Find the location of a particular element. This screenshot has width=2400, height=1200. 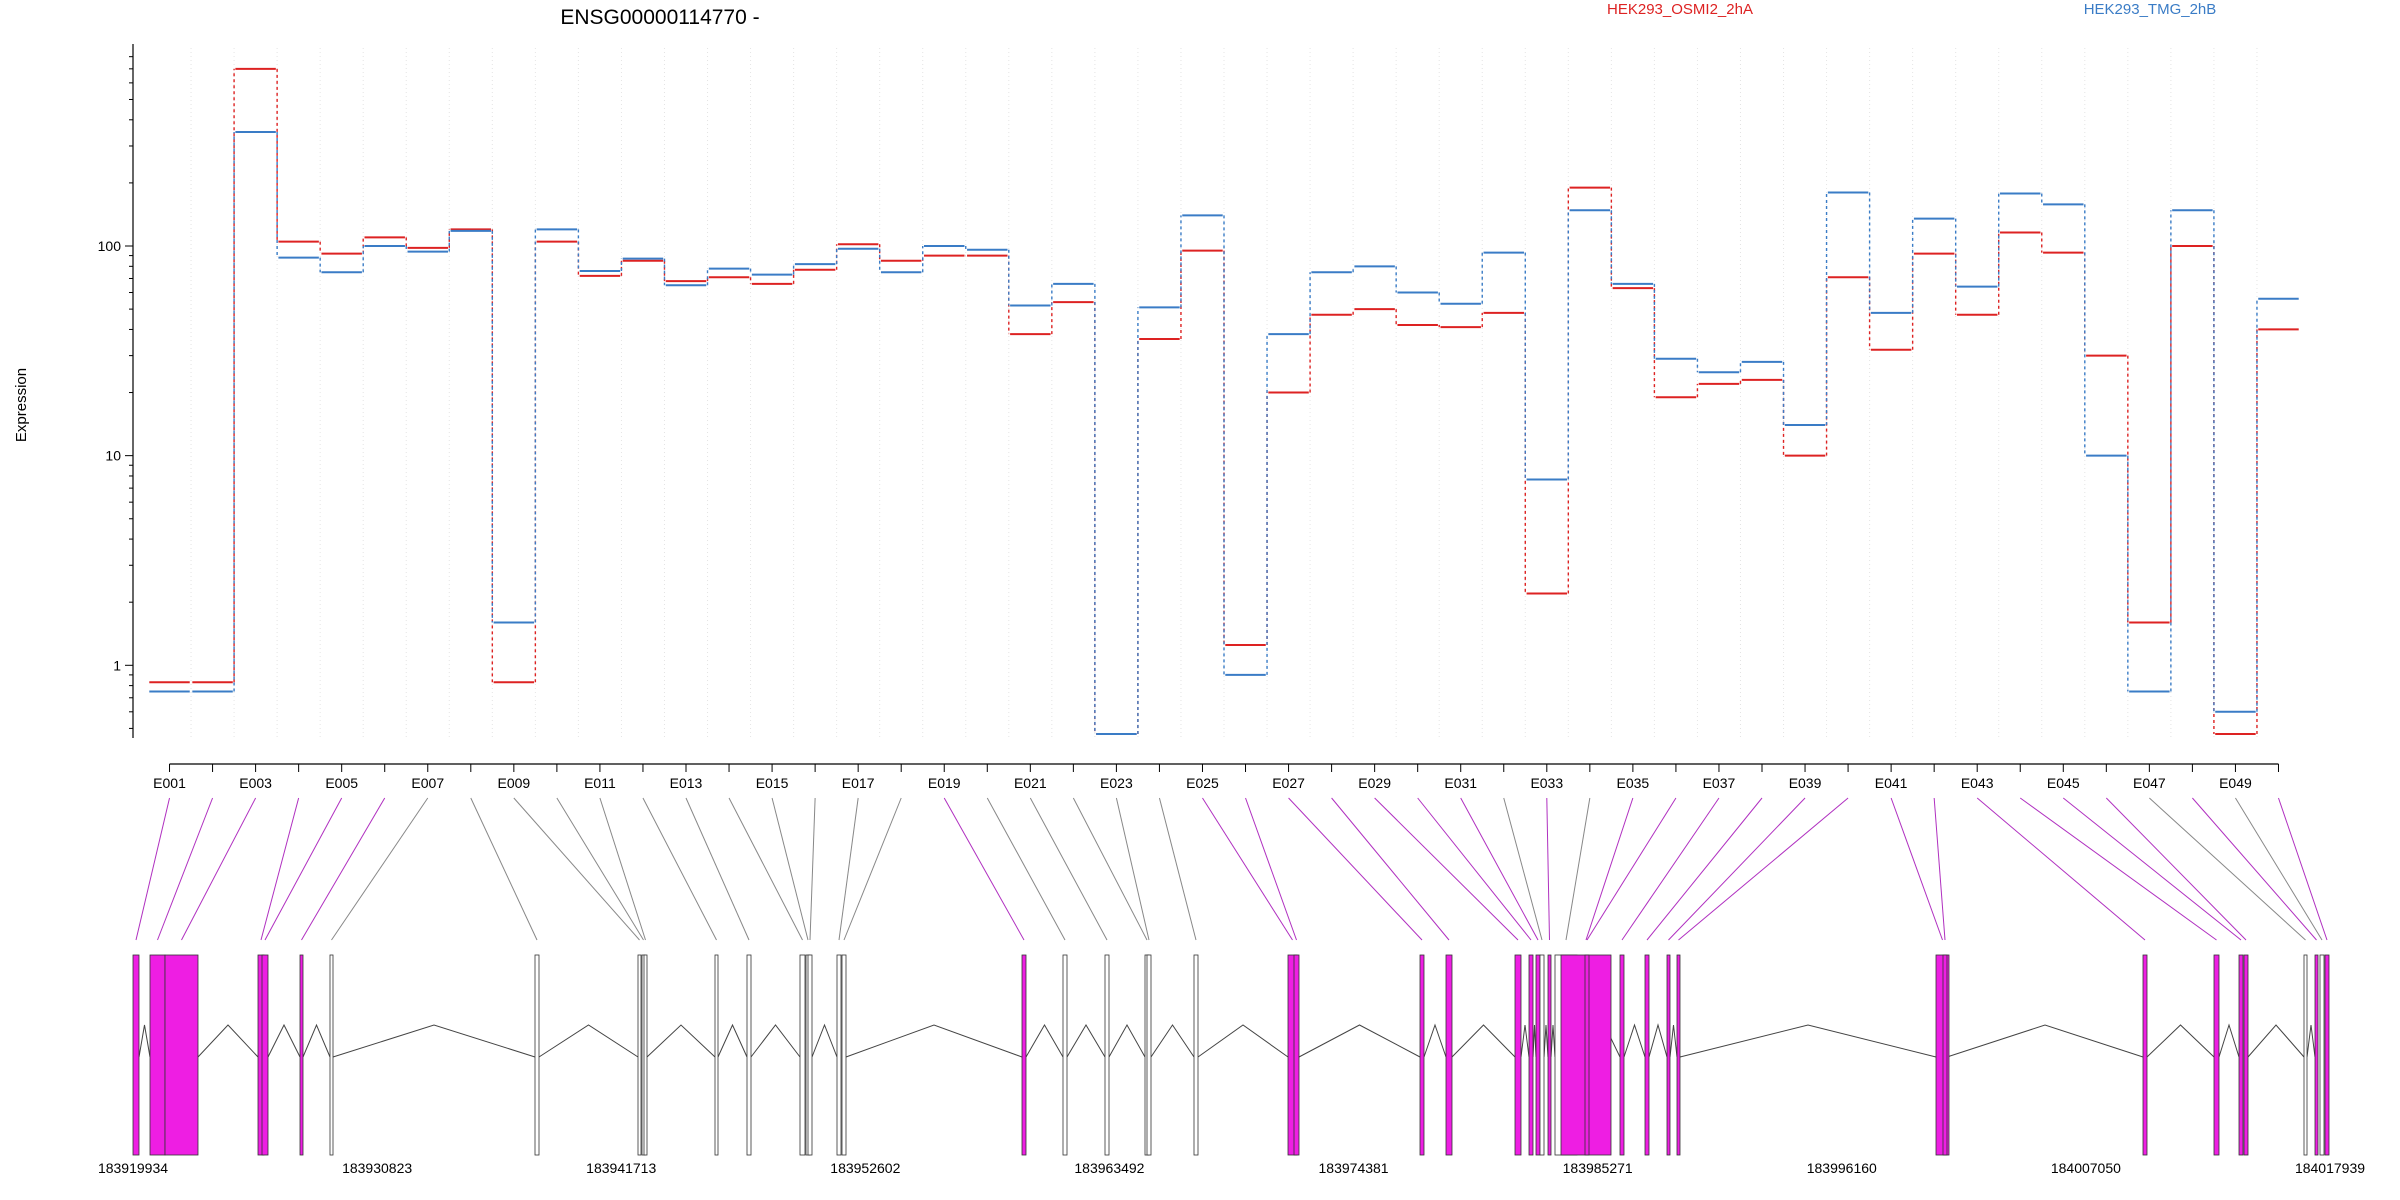

x-tick-label: E045 is located at coordinates (2063, 783).